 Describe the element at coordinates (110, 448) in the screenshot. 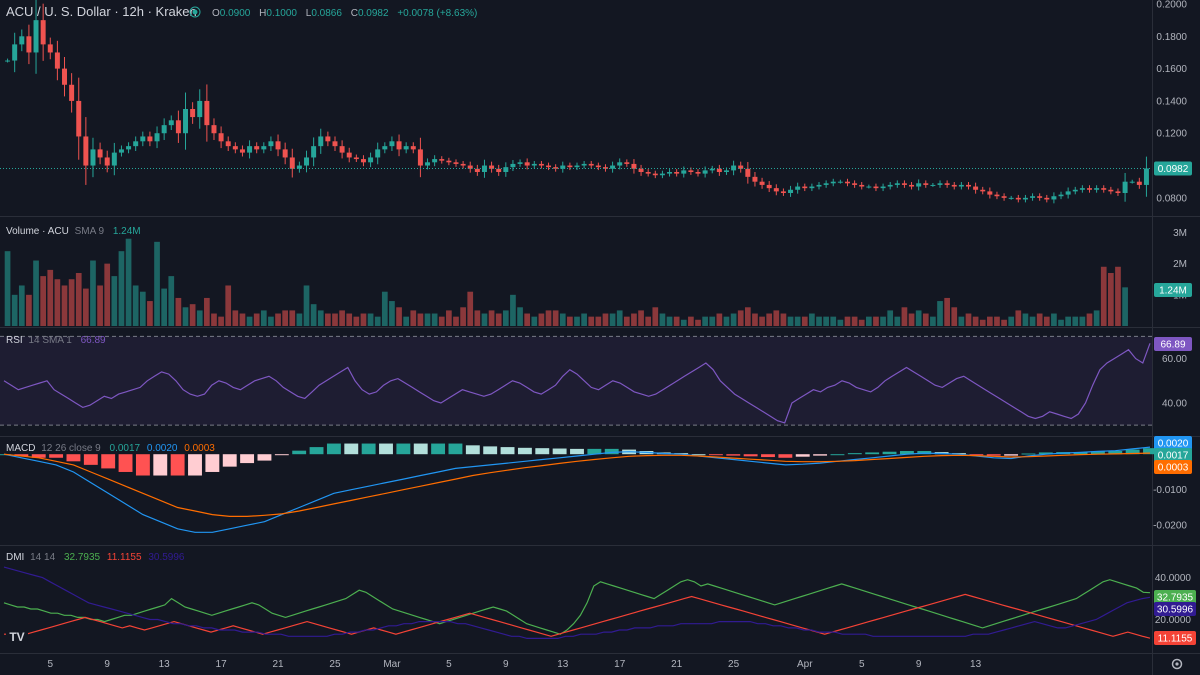

I see `macd-legend-text: MACD 12 26 close 9 0.0017 0.0020 0.0003` at that location.